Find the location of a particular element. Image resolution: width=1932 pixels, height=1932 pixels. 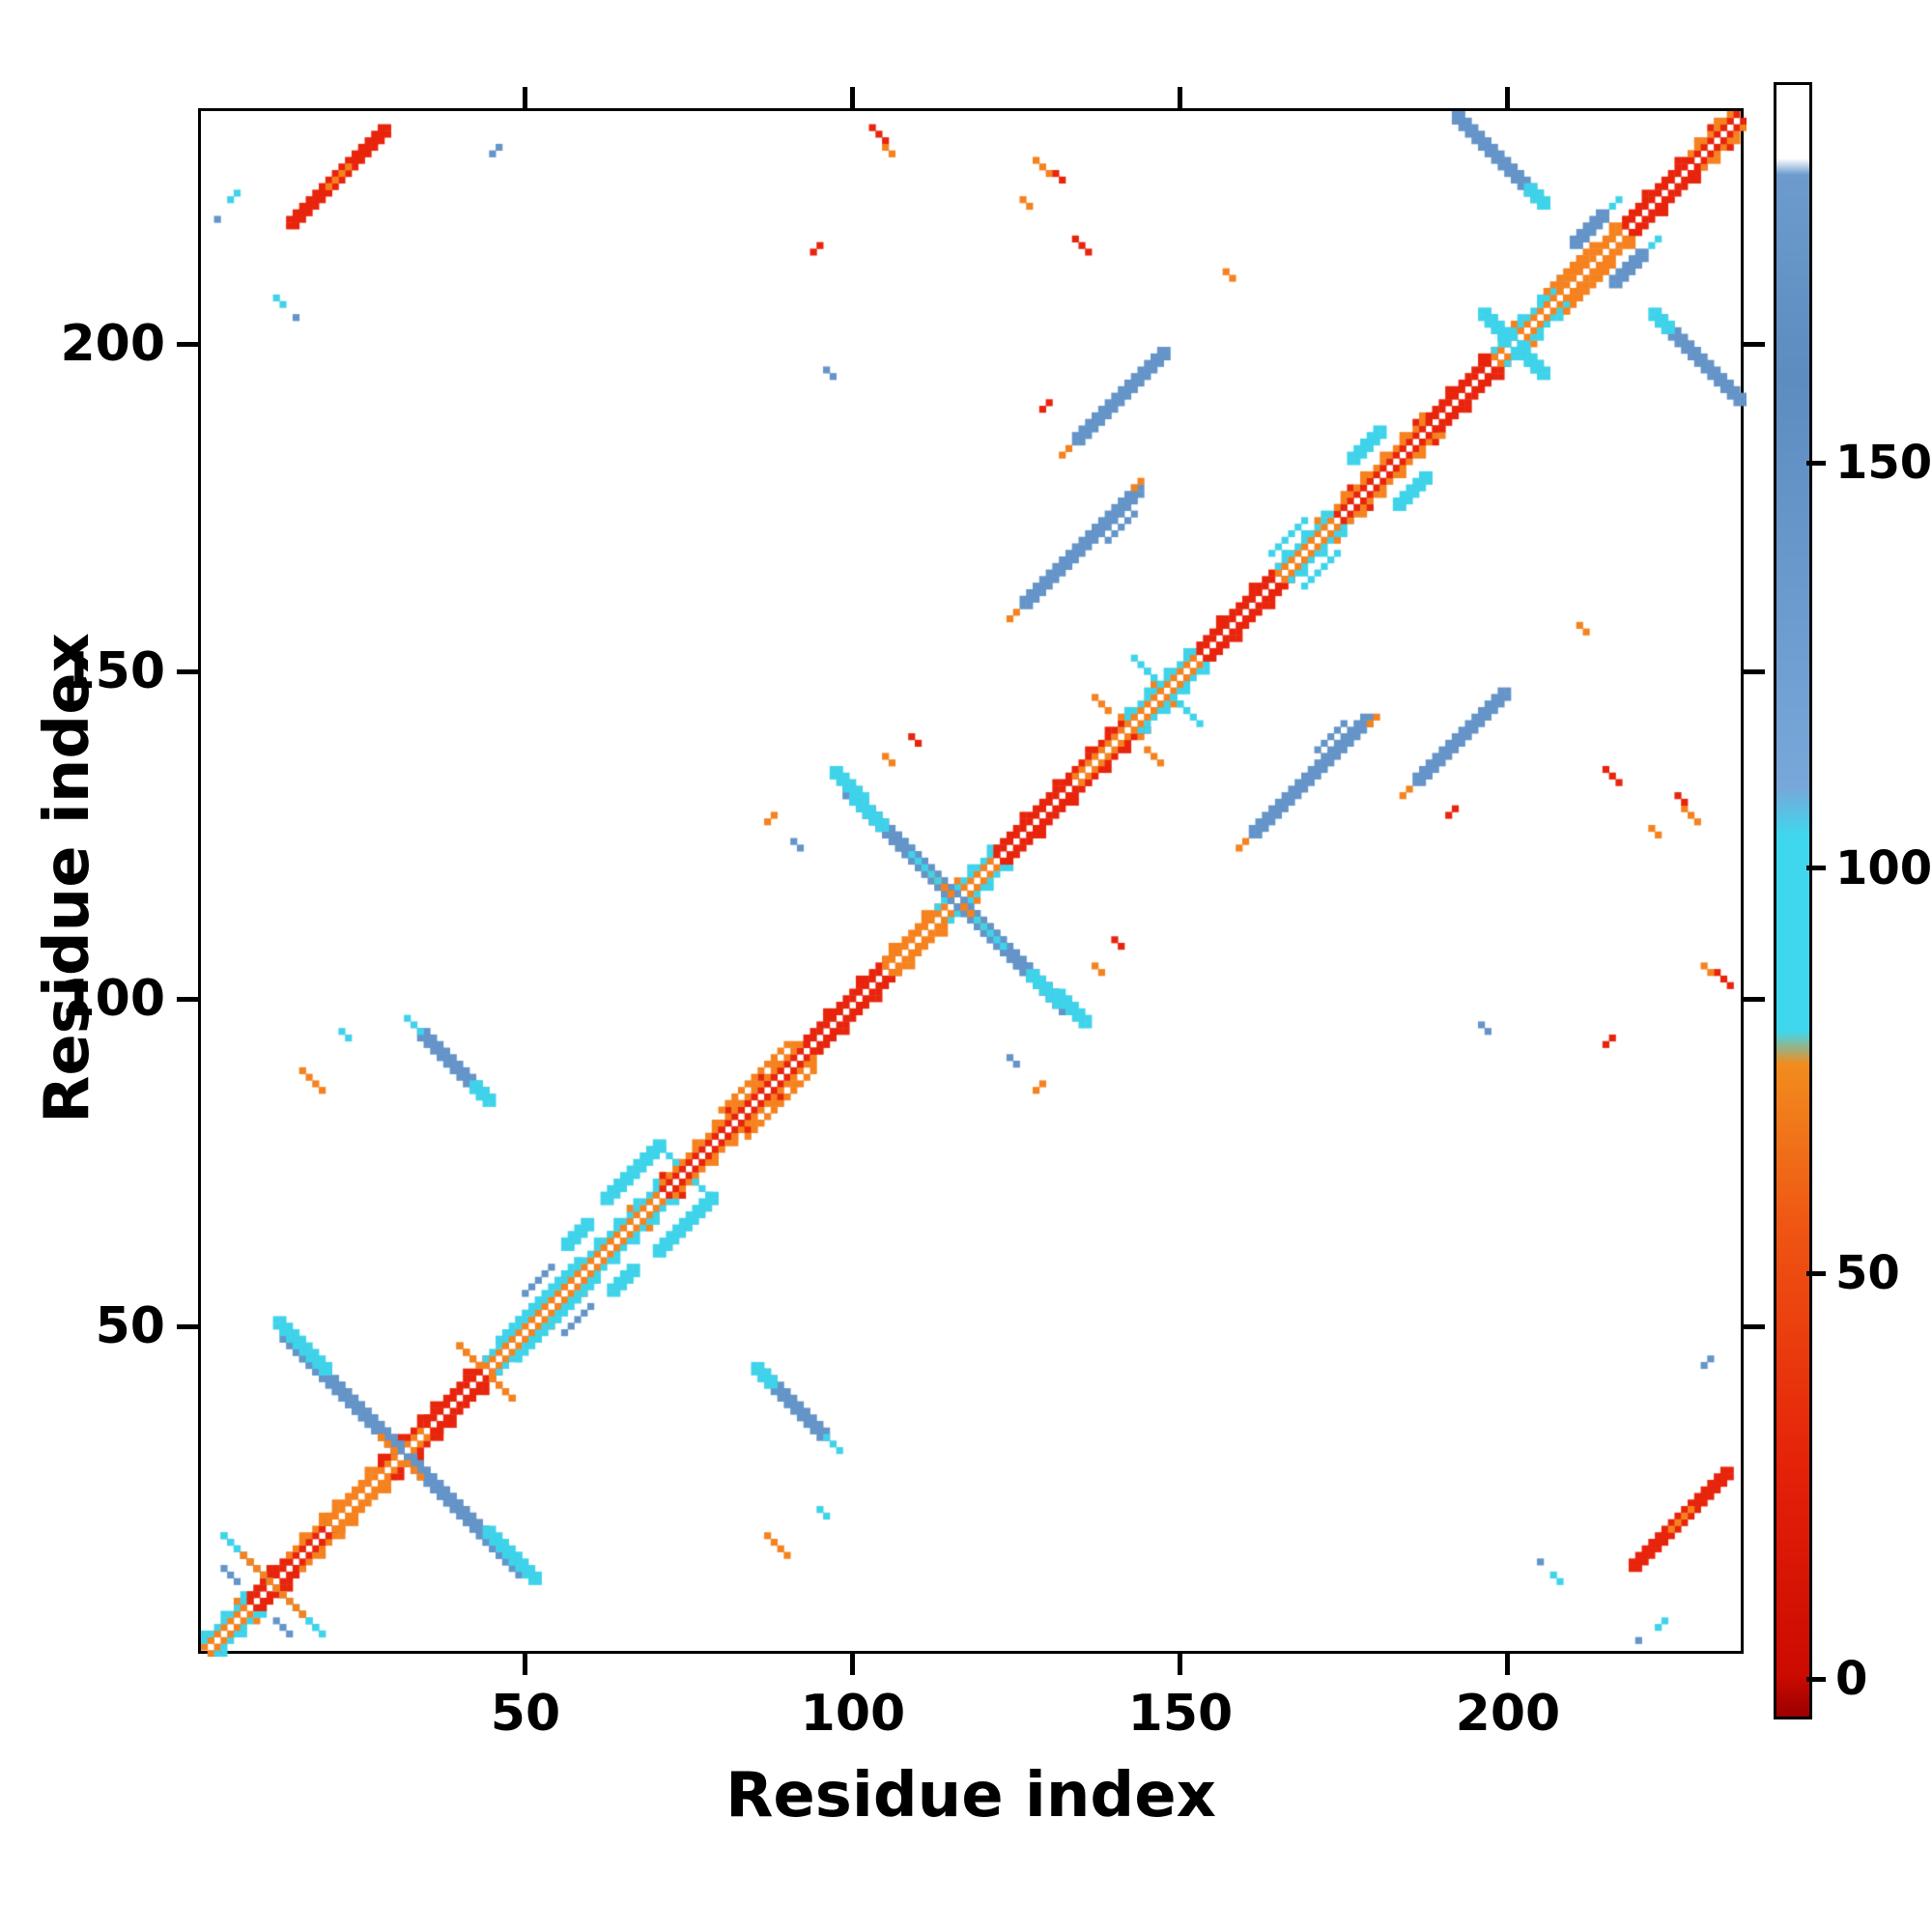

colorbar-tick-label: 100 is located at coordinates (1883, 867).